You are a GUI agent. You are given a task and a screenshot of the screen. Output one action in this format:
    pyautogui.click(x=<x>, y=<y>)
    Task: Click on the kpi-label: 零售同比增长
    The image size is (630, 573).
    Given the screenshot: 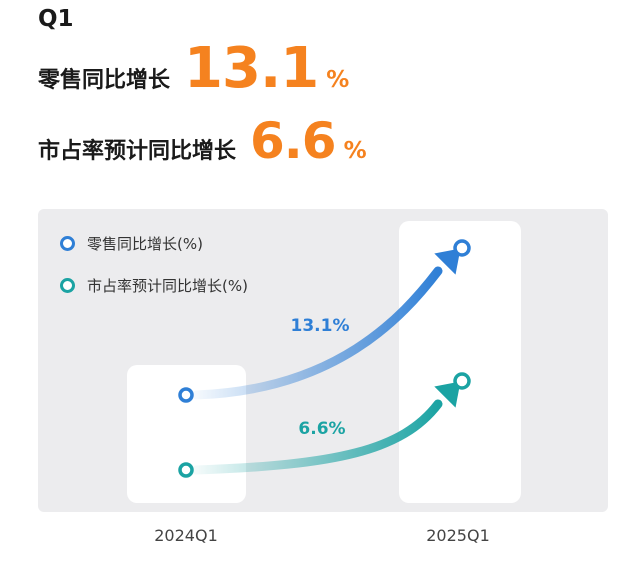 What is the action you would take?
    pyautogui.click(x=104, y=80)
    